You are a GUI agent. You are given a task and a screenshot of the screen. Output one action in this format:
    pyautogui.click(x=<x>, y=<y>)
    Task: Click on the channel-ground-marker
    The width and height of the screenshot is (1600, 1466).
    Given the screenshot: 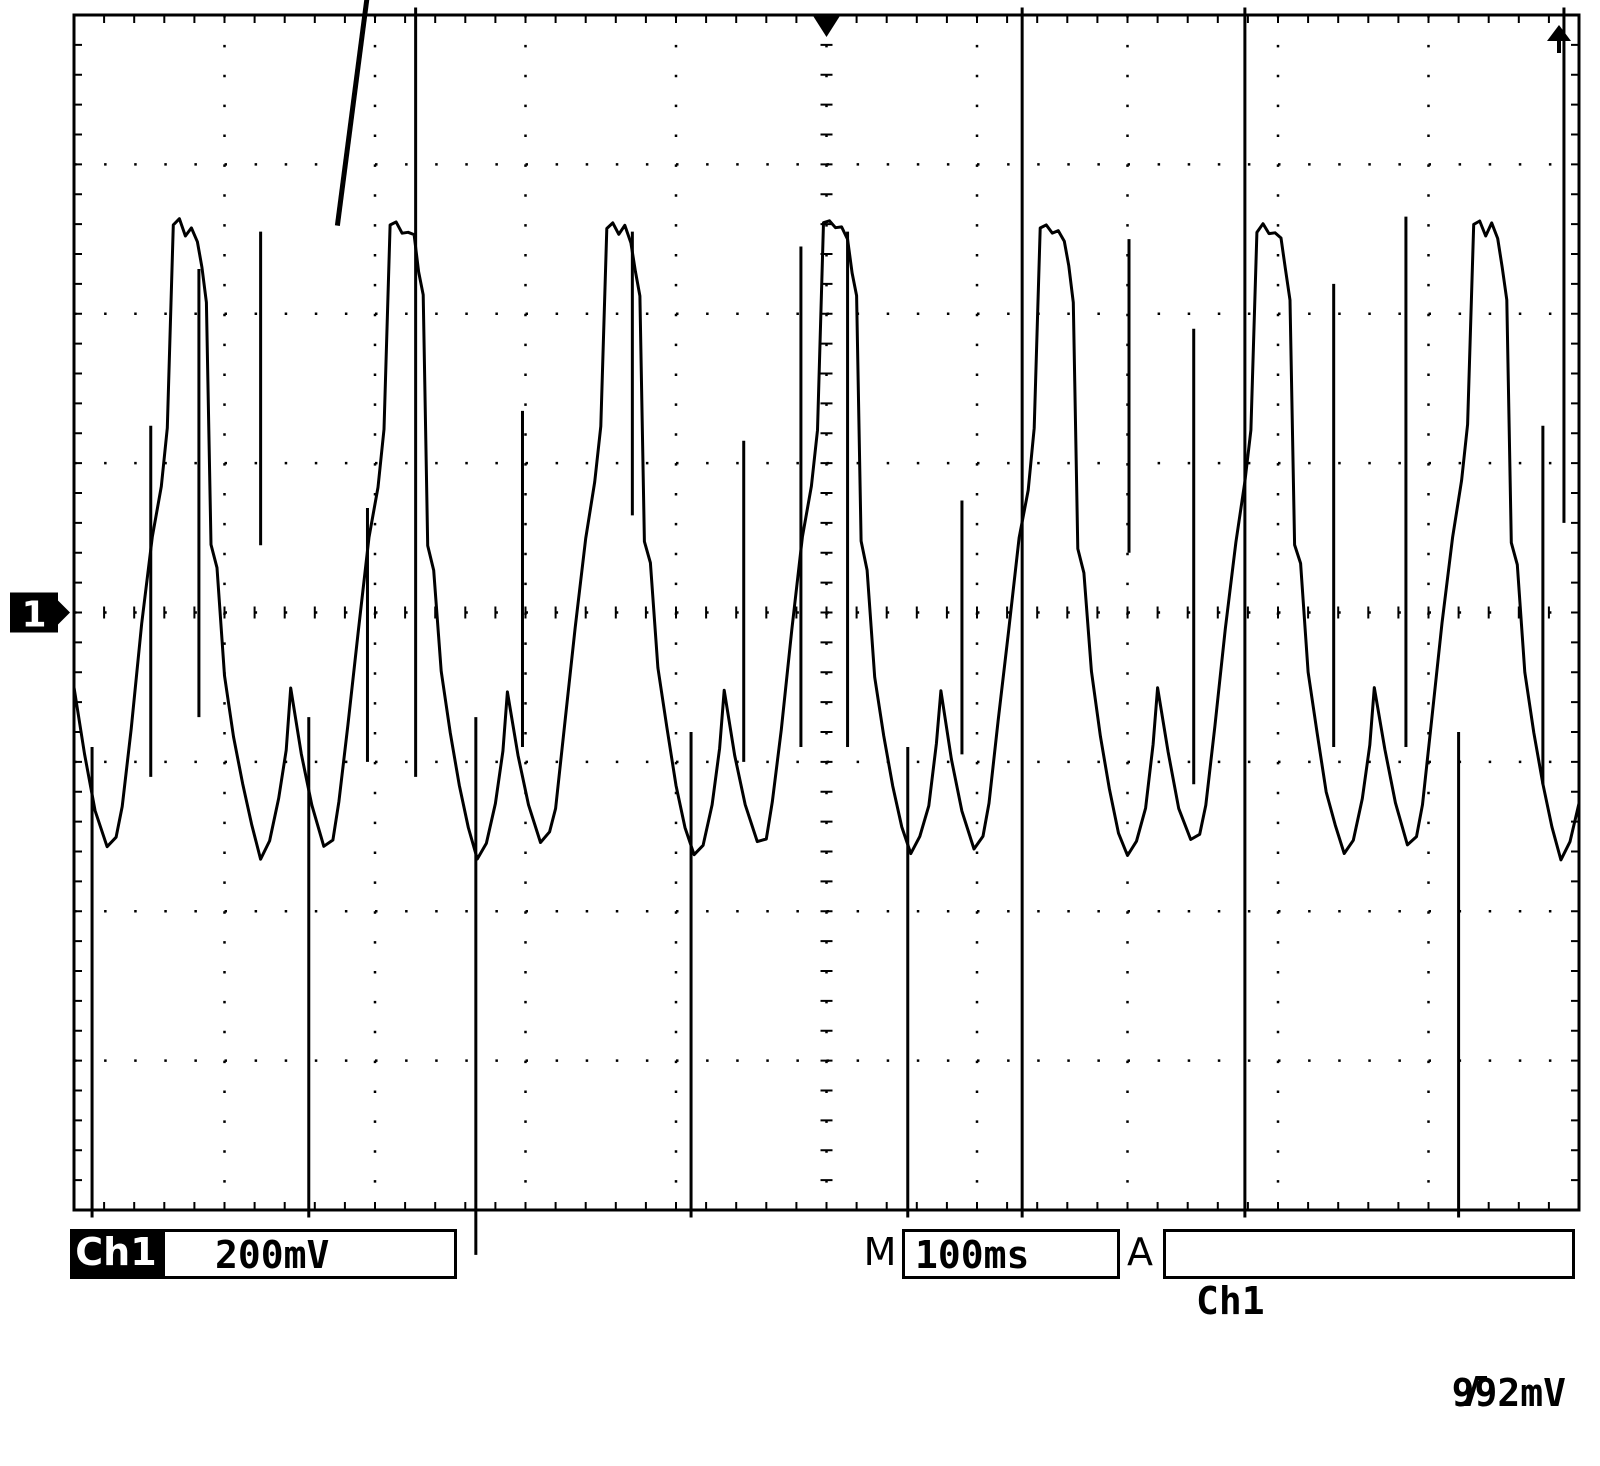 What is the action you would take?
    pyautogui.click(x=34, y=612)
    